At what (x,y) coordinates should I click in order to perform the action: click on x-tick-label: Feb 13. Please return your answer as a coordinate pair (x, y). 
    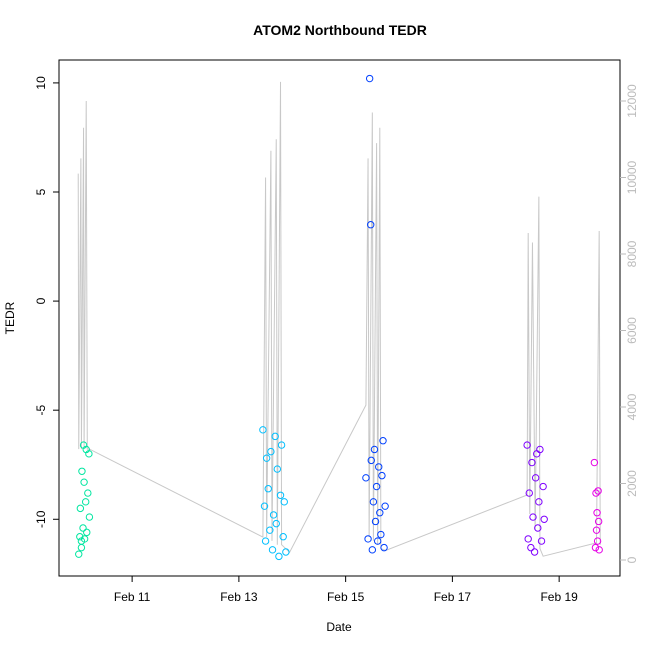
    Looking at the image, I should click on (239, 597).